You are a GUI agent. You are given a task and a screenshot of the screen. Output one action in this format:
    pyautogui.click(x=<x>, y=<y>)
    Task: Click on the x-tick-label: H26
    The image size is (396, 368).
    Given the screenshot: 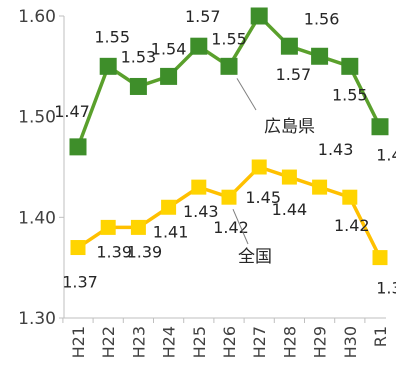 What is the action you would take?
    pyautogui.click(x=229, y=342)
    